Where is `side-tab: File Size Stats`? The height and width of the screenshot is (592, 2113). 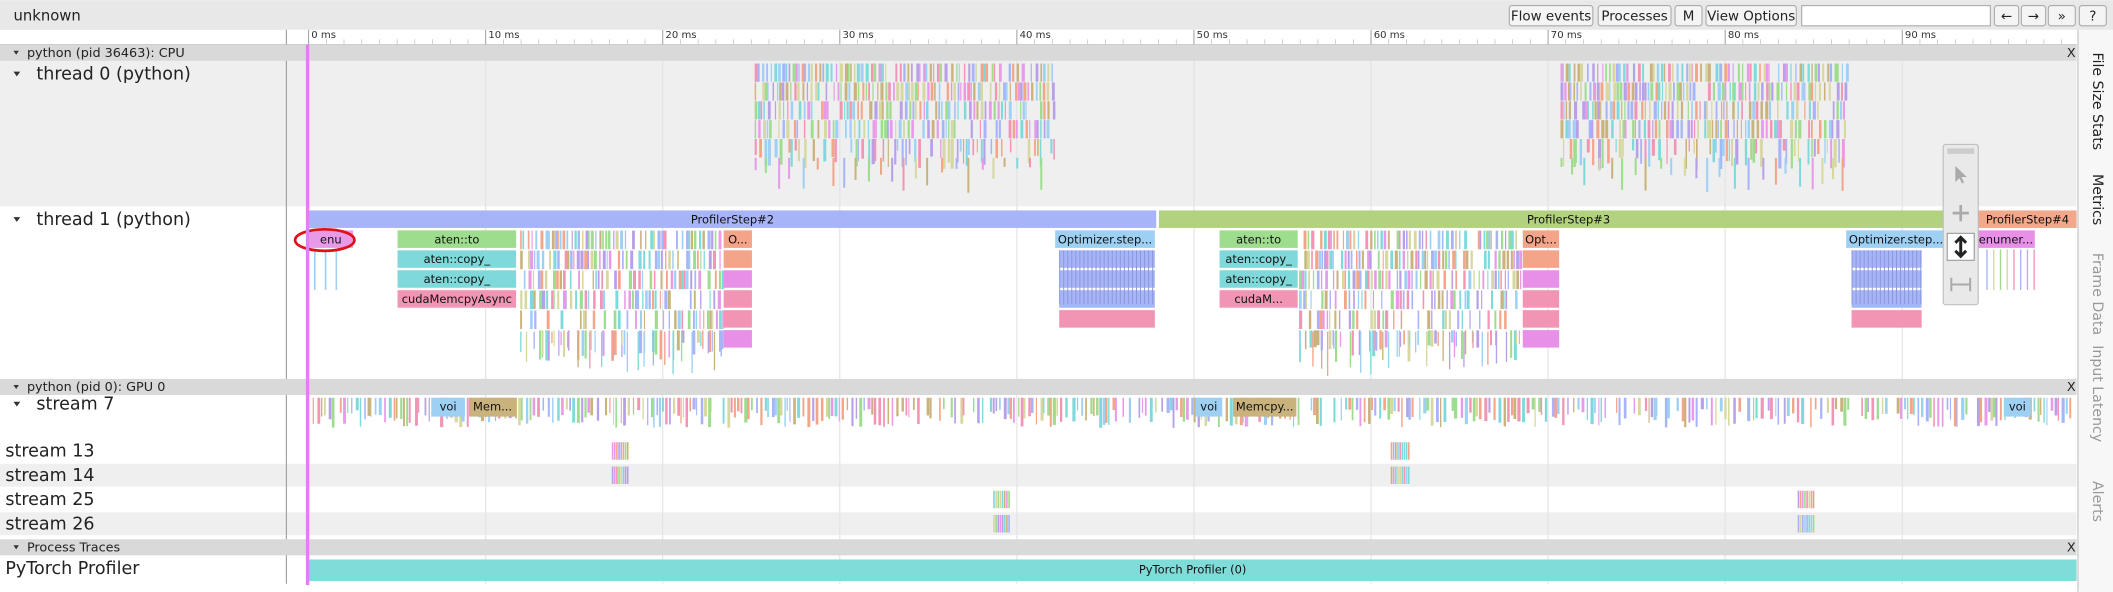 side-tab: File Size Stats is located at coordinates (2097, 101).